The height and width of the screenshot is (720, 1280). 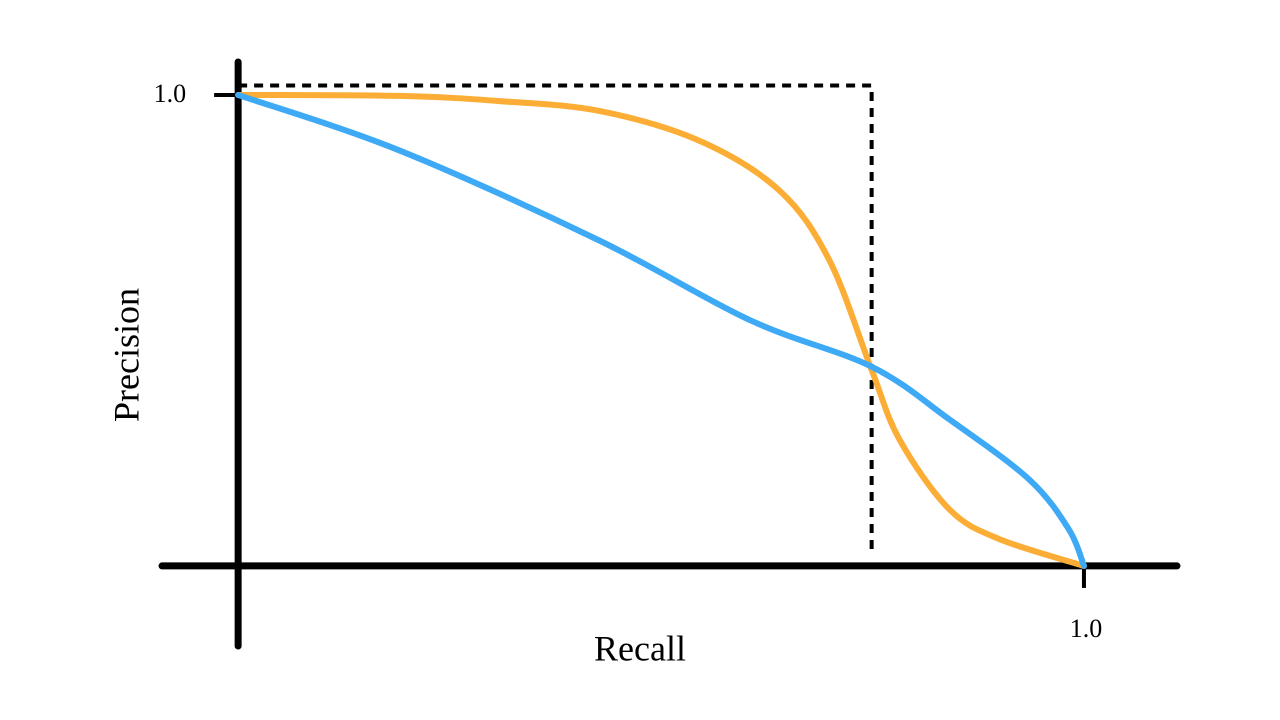 I want to click on x-tick-label: 1.0, so click(x=1086, y=628).